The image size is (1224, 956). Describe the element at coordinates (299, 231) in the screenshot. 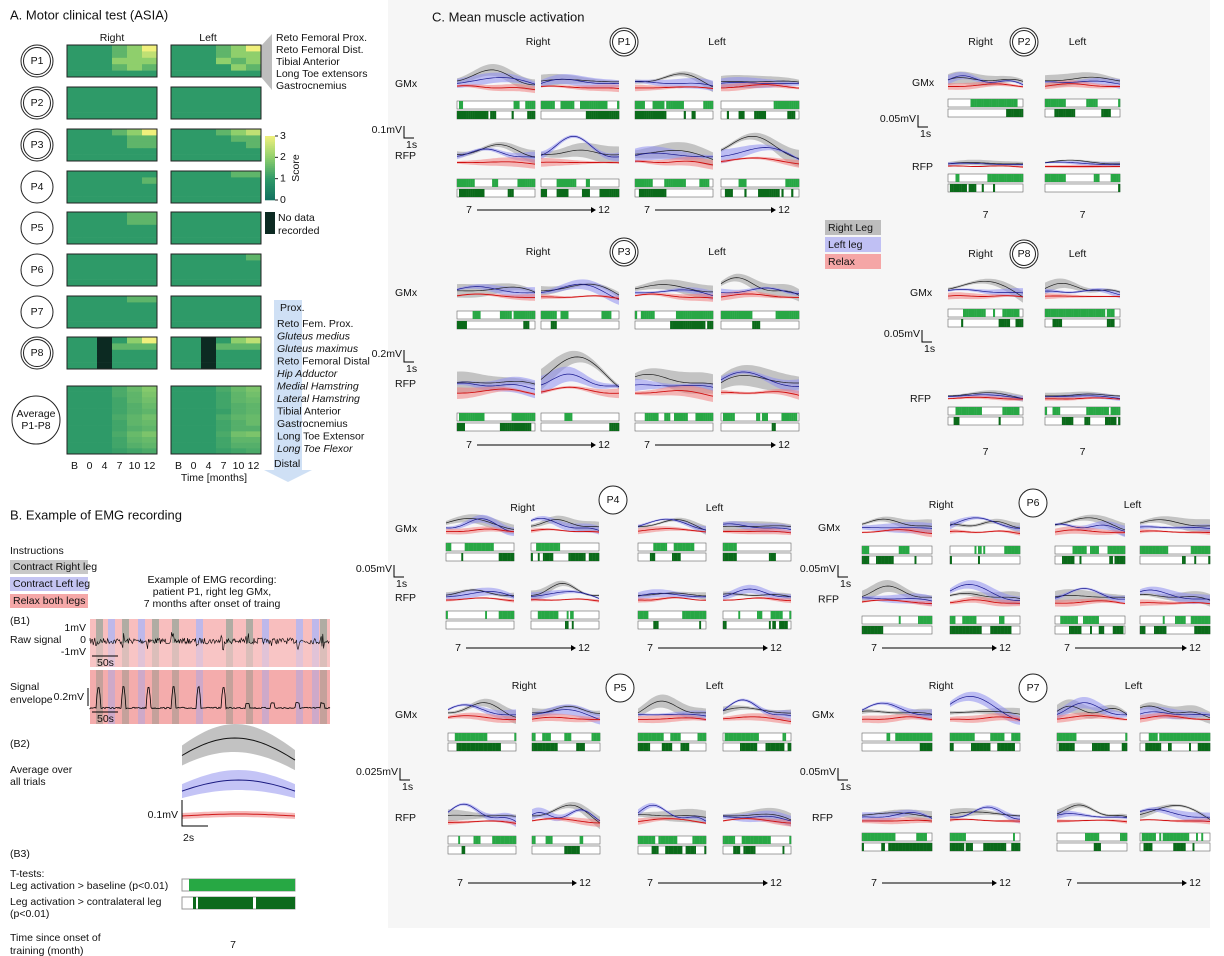

I see `no-data-label: recorded` at that location.